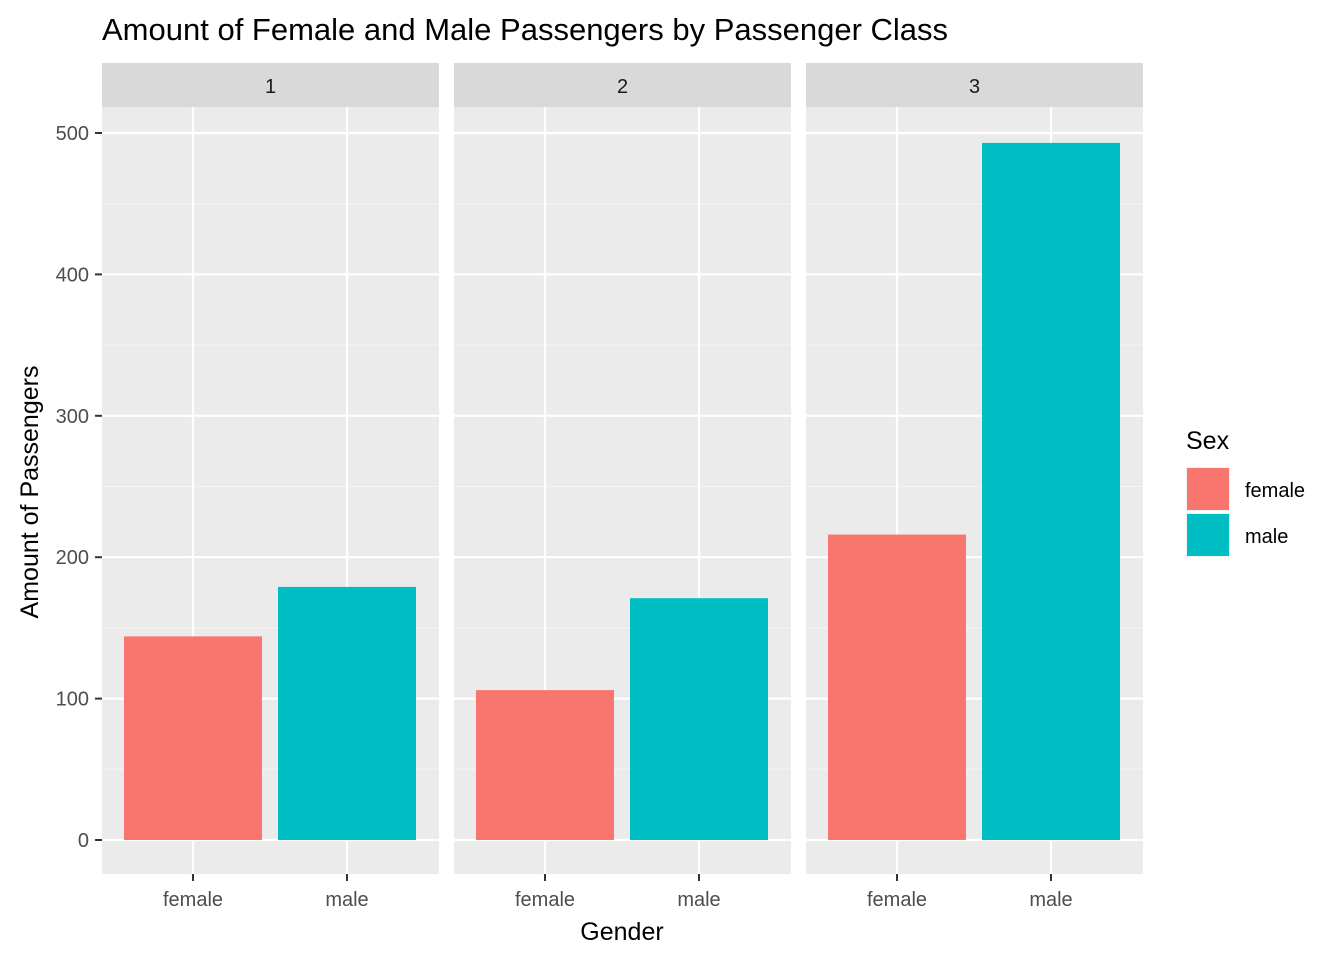 Image resolution: width=1344 pixels, height=960 pixels. I want to click on legend-label-male: male, so click(1266, 537).